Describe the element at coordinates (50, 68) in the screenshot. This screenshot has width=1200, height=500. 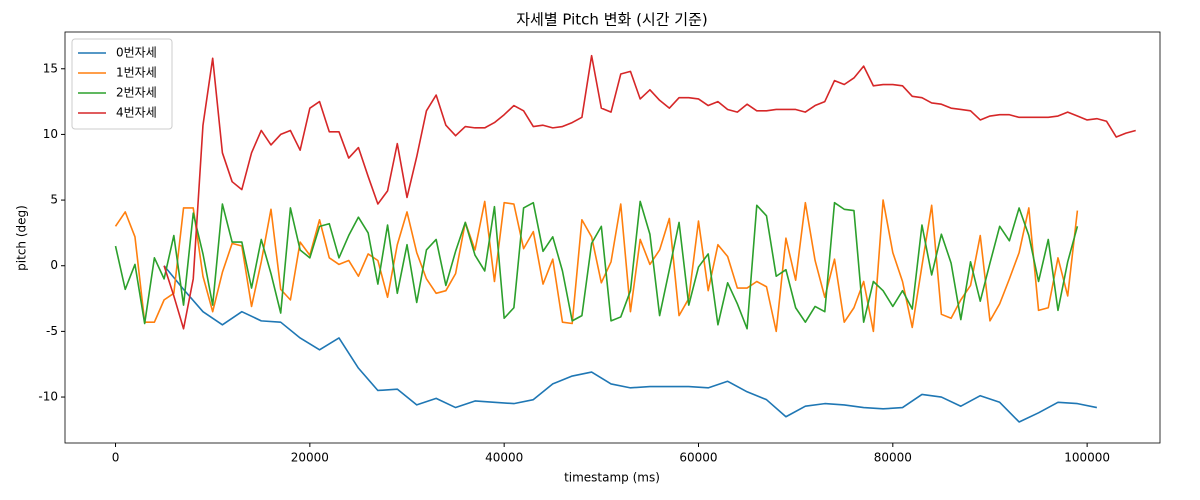
I see `y-tick-label: 15` at that location.